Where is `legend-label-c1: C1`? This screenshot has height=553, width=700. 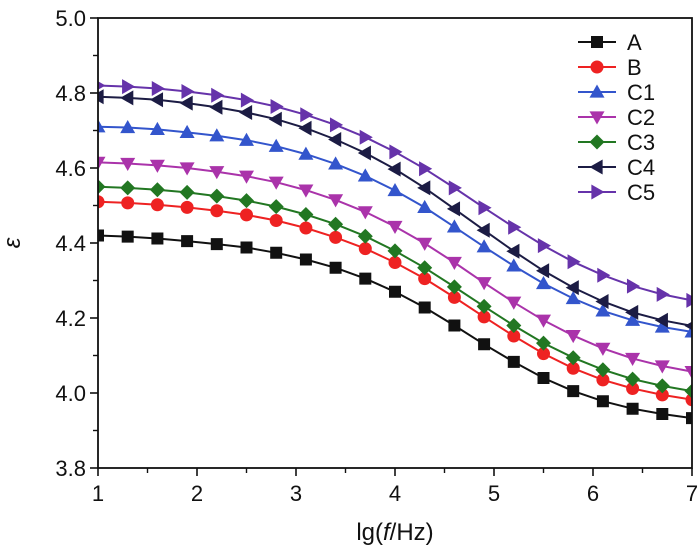 legend-label-c1: C1 is located at coordinates (641, 92).